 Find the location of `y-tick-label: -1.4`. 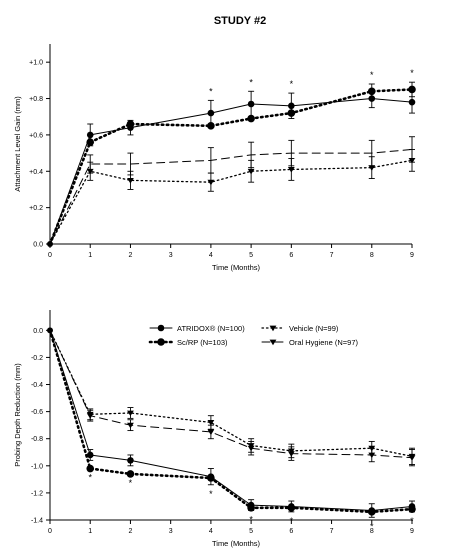

y-tick-label: -1.4 is located at coordinates (37, 521).